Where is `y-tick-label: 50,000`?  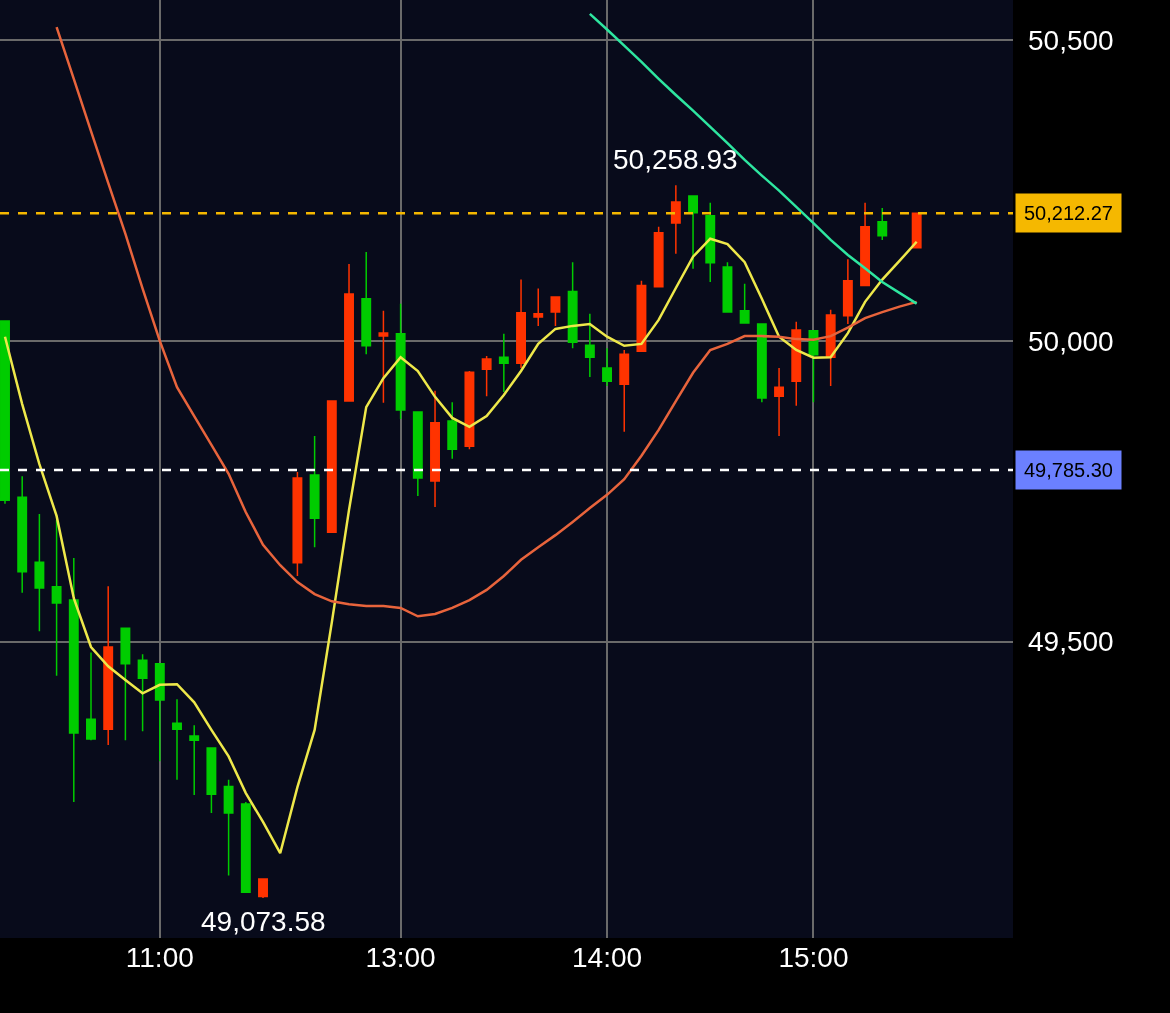
y-tick-label: 50,000 is located at coordinates (1071, 341).